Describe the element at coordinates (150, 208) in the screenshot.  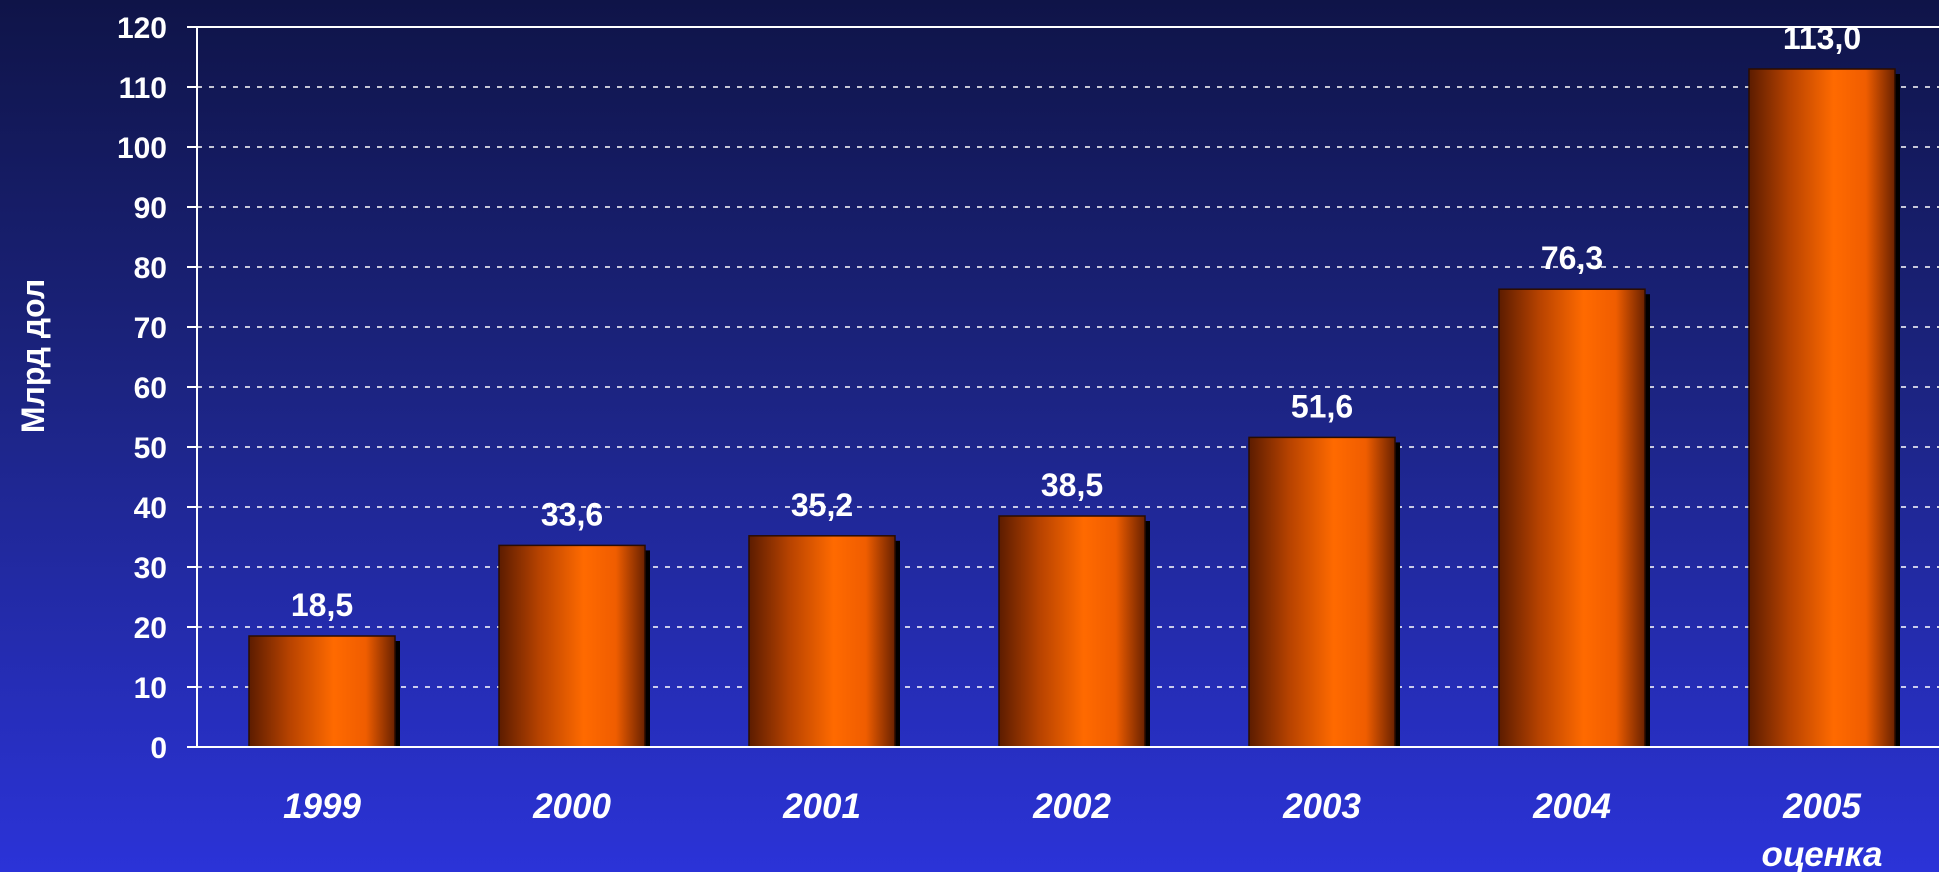
I see `y-tick-label: 90` at that location.